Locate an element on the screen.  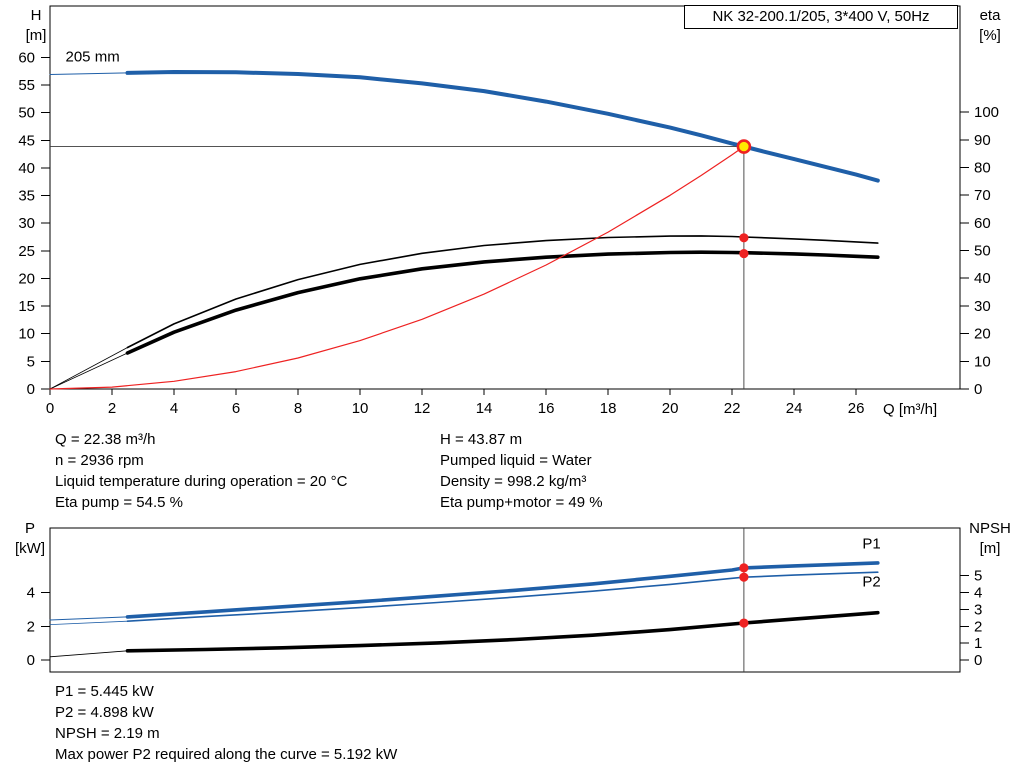
x-tick-label: 20 is located at coordinates (670, 408).